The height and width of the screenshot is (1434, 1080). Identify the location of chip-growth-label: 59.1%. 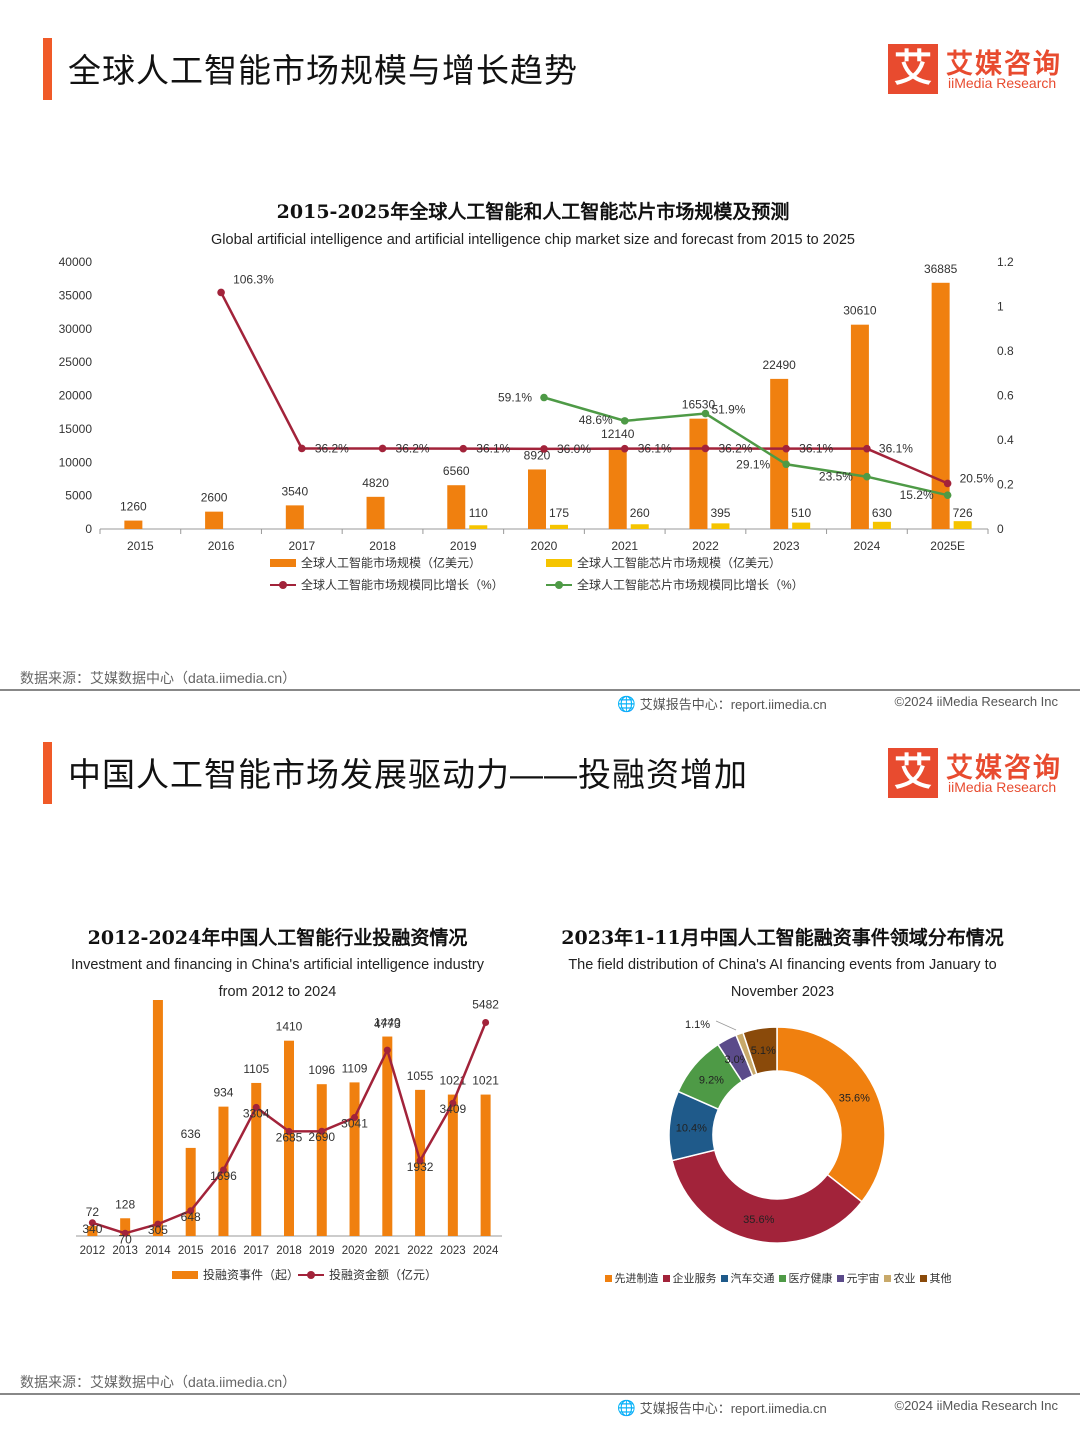
(515, 398).